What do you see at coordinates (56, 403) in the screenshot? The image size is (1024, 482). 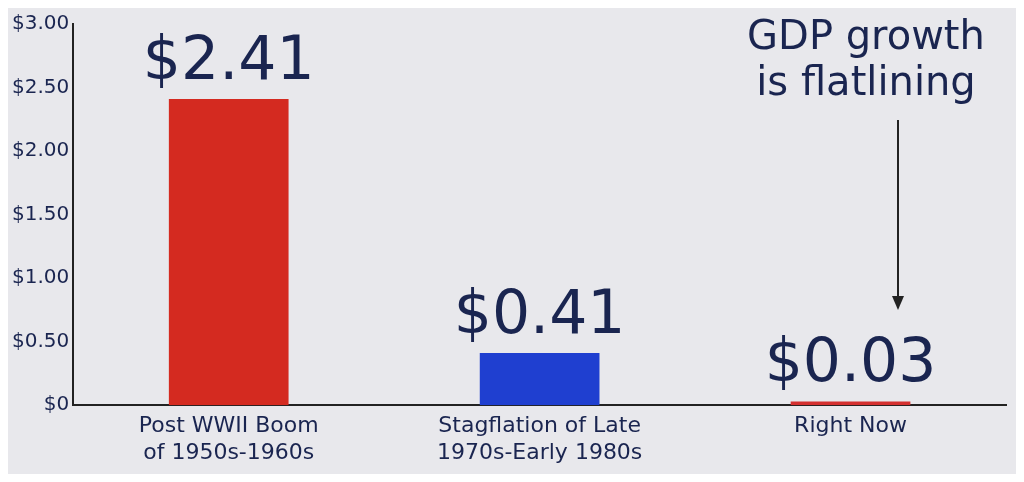 I see `y-tick-label: $0` at bounding box center [56, 403].